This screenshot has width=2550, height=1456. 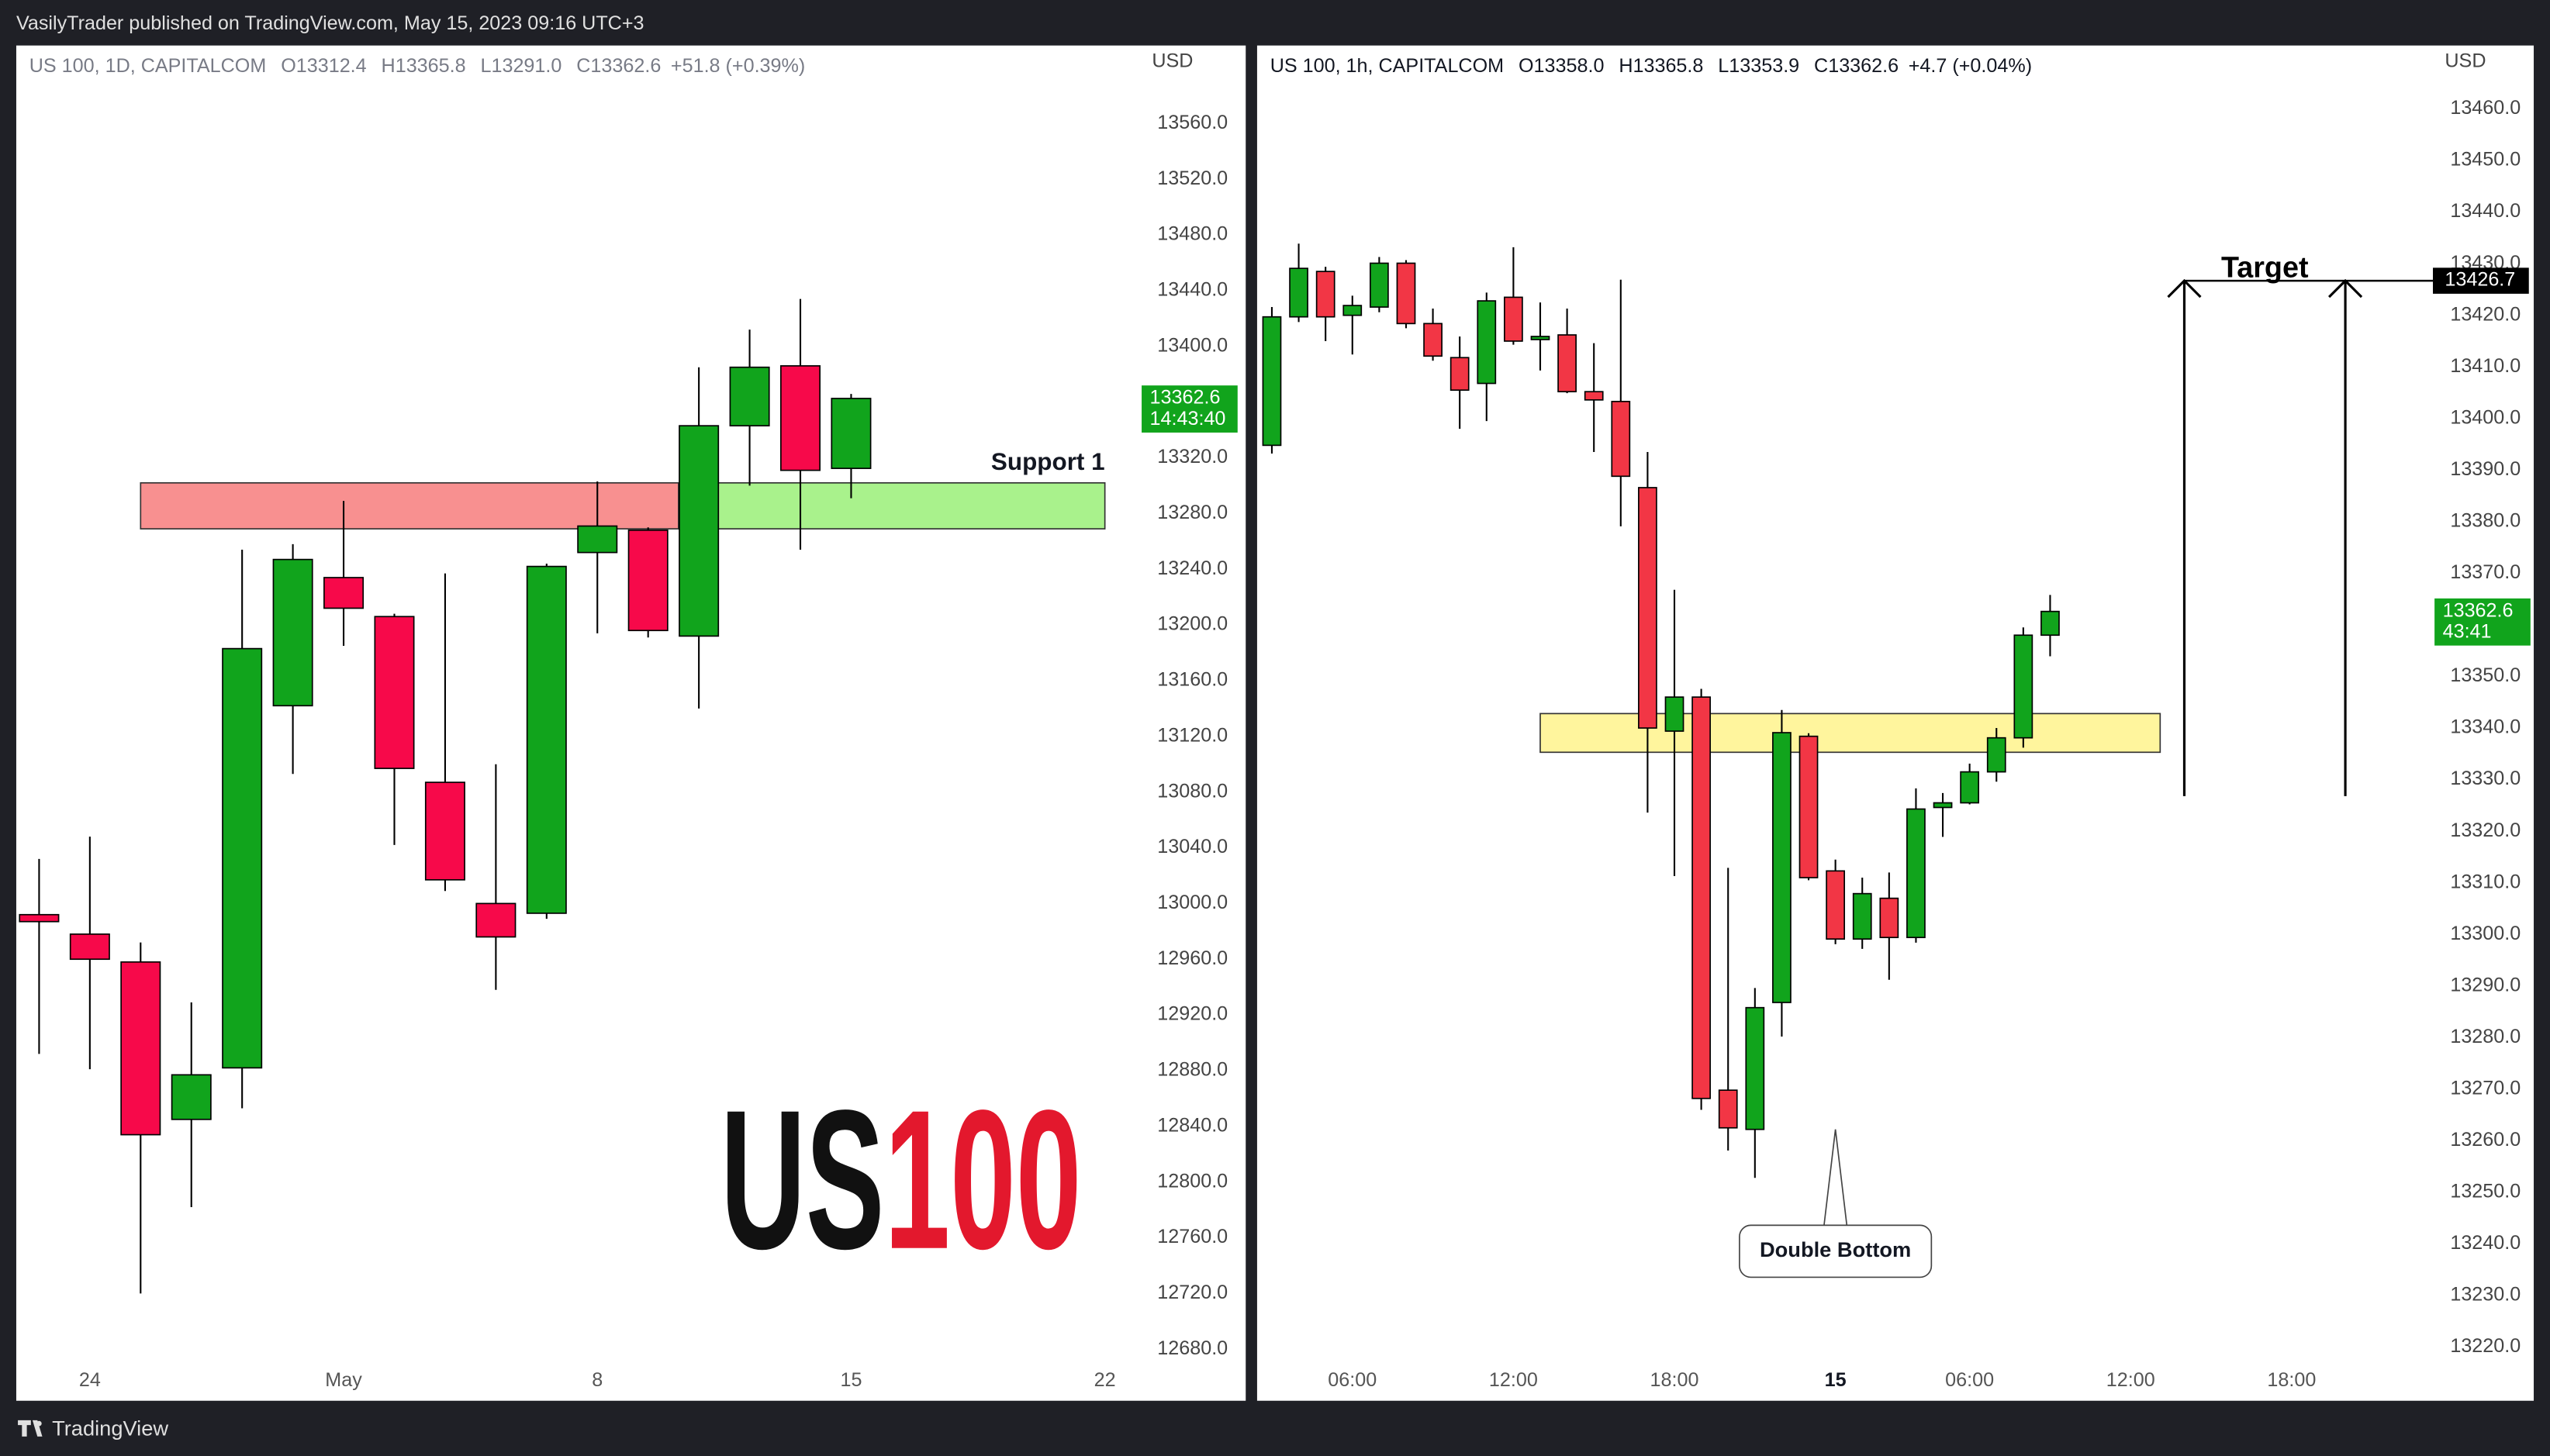 I want to click on x-tick-label: May, so click(x=343, y=1380).